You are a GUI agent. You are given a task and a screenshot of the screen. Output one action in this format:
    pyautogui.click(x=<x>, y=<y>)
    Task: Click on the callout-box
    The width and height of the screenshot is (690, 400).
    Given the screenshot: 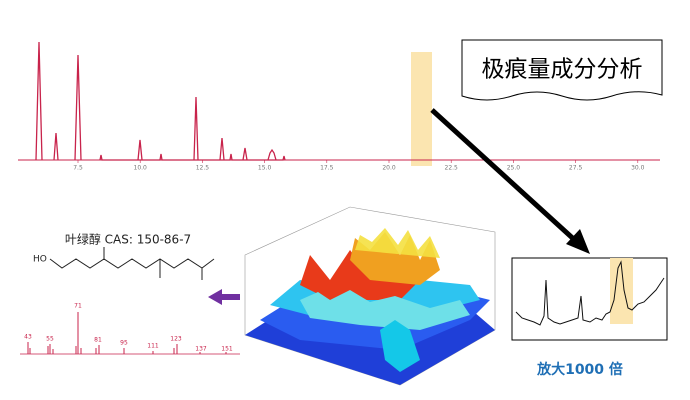 What is the action you would take?
    pyautogui.click(x=562, y=70)
    